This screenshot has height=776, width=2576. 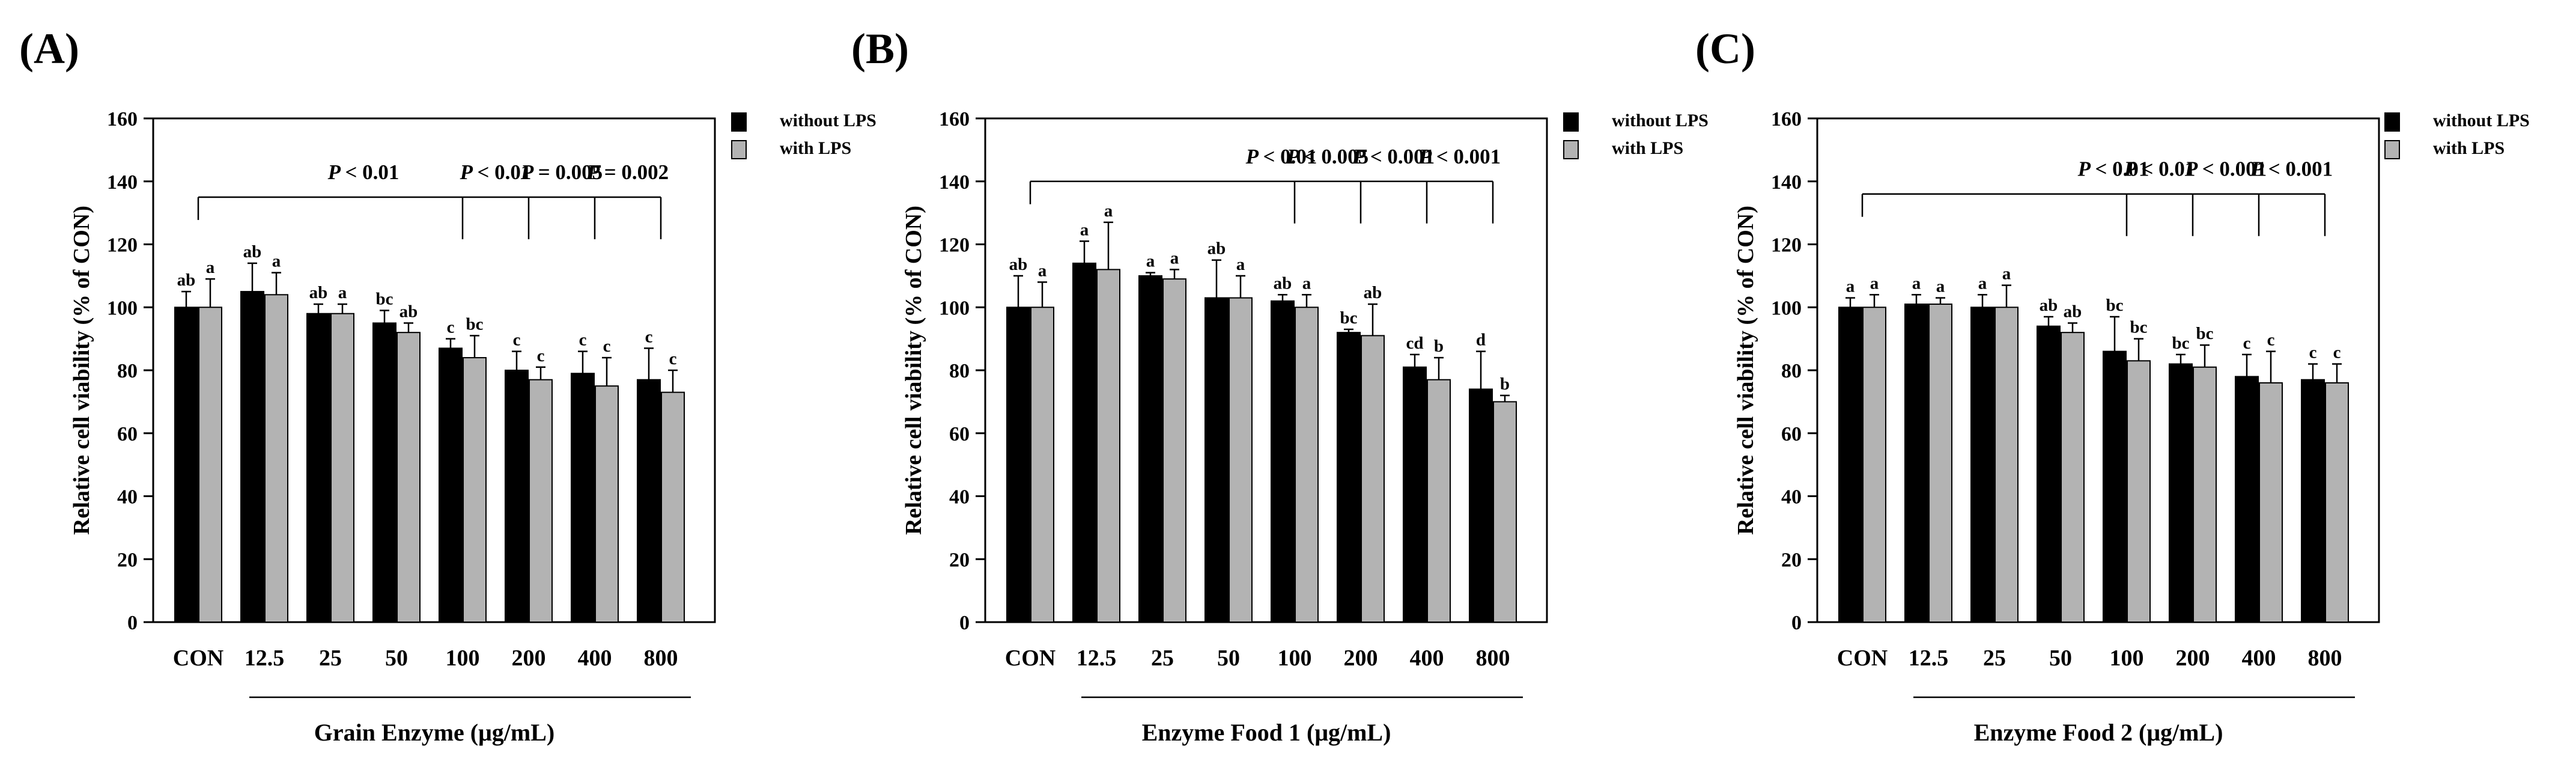 I want to click on x-tick-label: 12.5, so click(x=1097, y=658).